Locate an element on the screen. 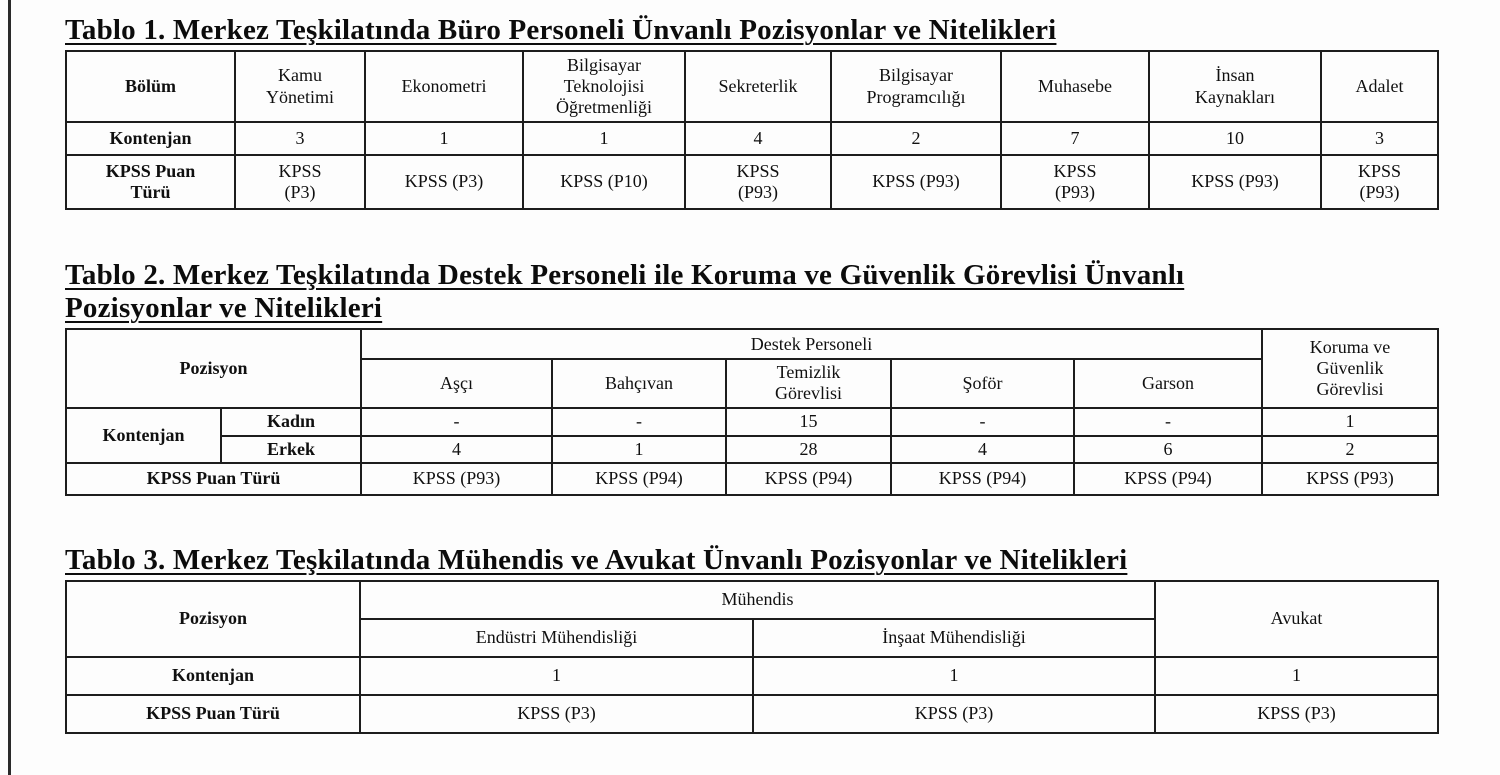  kpss-value: KPSS (P10) is located at coordinates (604, 182).